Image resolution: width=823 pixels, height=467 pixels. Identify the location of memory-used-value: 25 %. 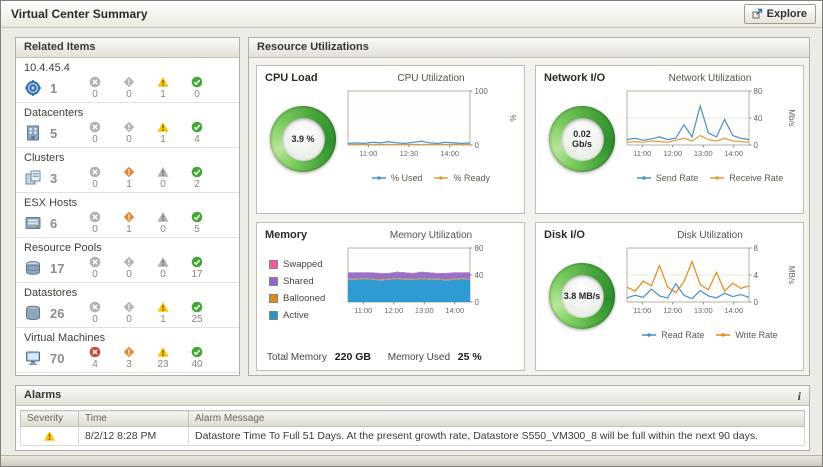
(469, 357).